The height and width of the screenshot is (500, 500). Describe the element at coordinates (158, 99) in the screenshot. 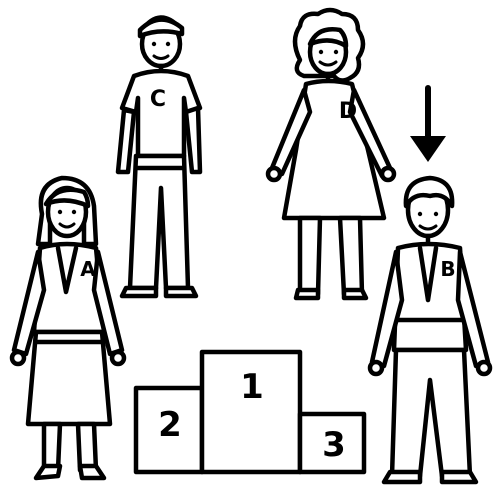

I see `person-c-label: C` at that location.